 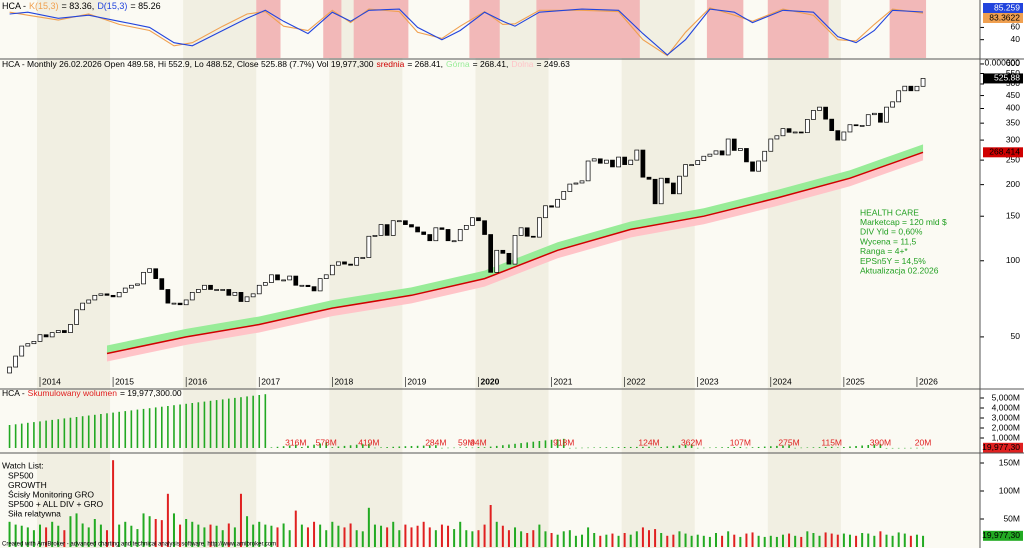 What do you see at coordinates (489, 381) in the screenshot?
I see `x-tick-label: 2020` at bounding box center [489, 381].